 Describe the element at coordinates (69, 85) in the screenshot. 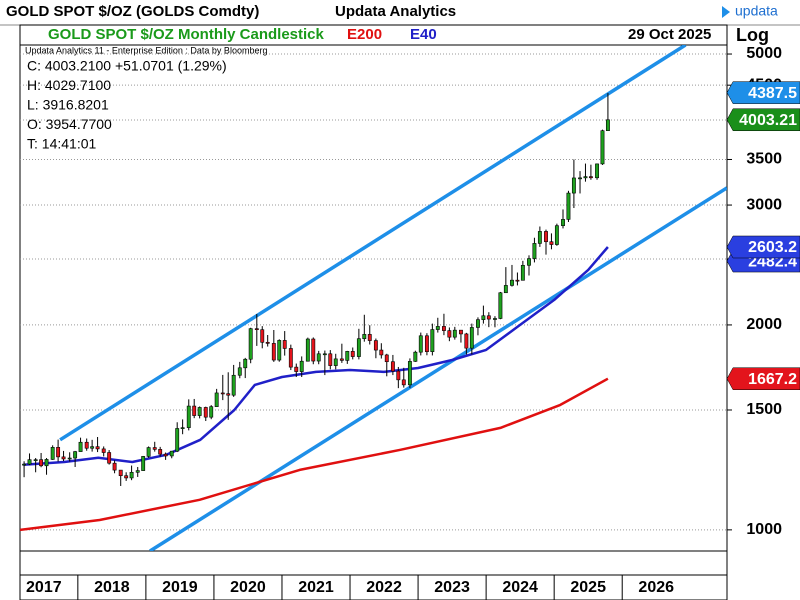

I see `info-line: H: 4029.7100` at that location.